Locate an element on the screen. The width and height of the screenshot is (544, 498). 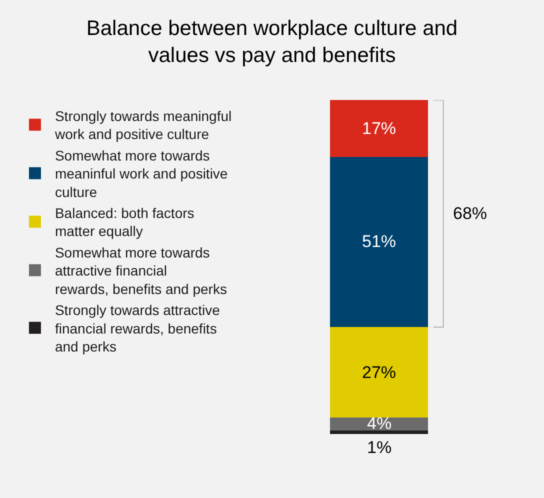
data-label: 51% is located at coordinates (379, 241).